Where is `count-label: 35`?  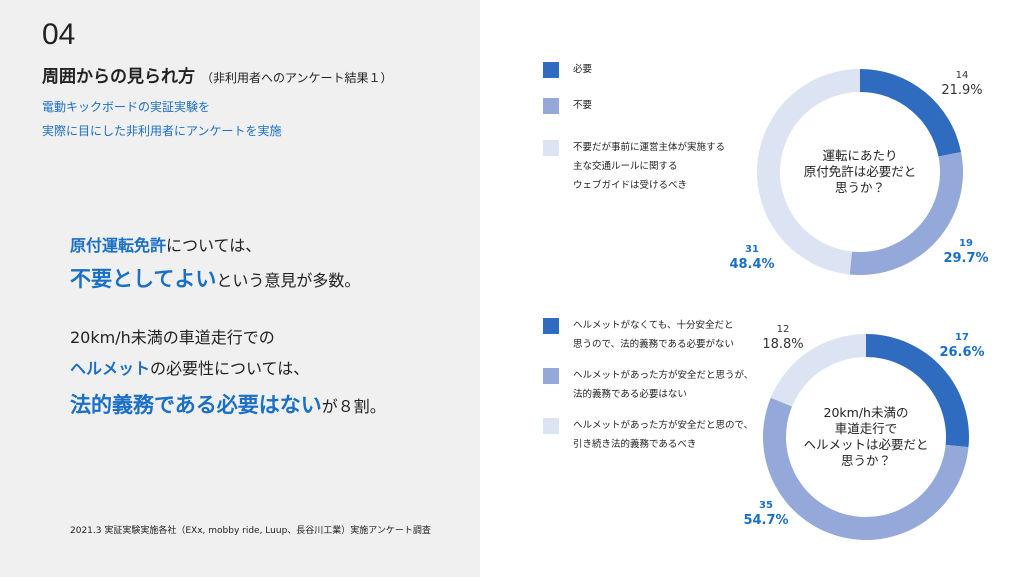
count-label: 35 is located at coordinates (766, 505).